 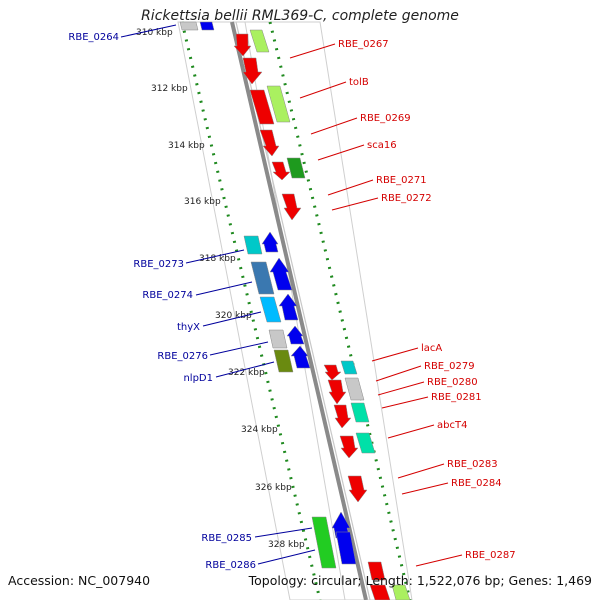 I want to click on gene-label: RBE_0285, so click(x=226, y=538).